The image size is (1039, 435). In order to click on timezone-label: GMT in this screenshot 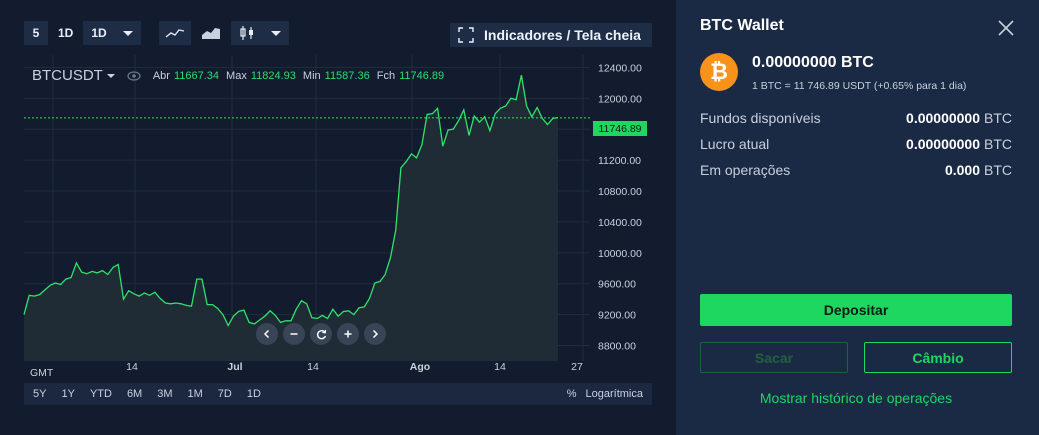, I will do `click(42, 373)`.